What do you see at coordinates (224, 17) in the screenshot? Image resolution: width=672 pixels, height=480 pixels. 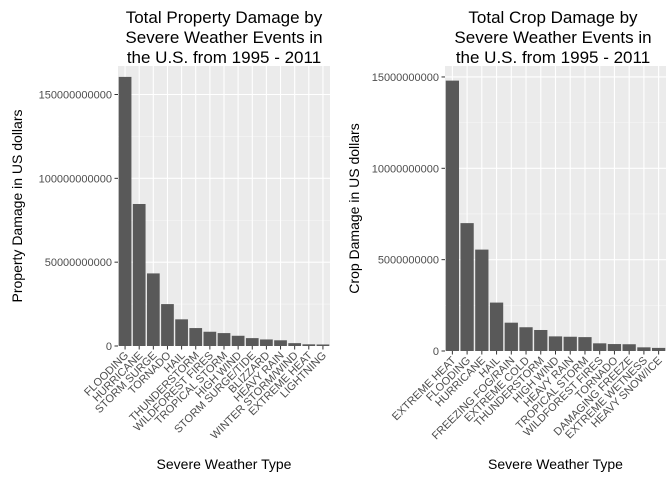 I see `chart-title-line: Total Property Damage by` at bounding box center [224, 17].